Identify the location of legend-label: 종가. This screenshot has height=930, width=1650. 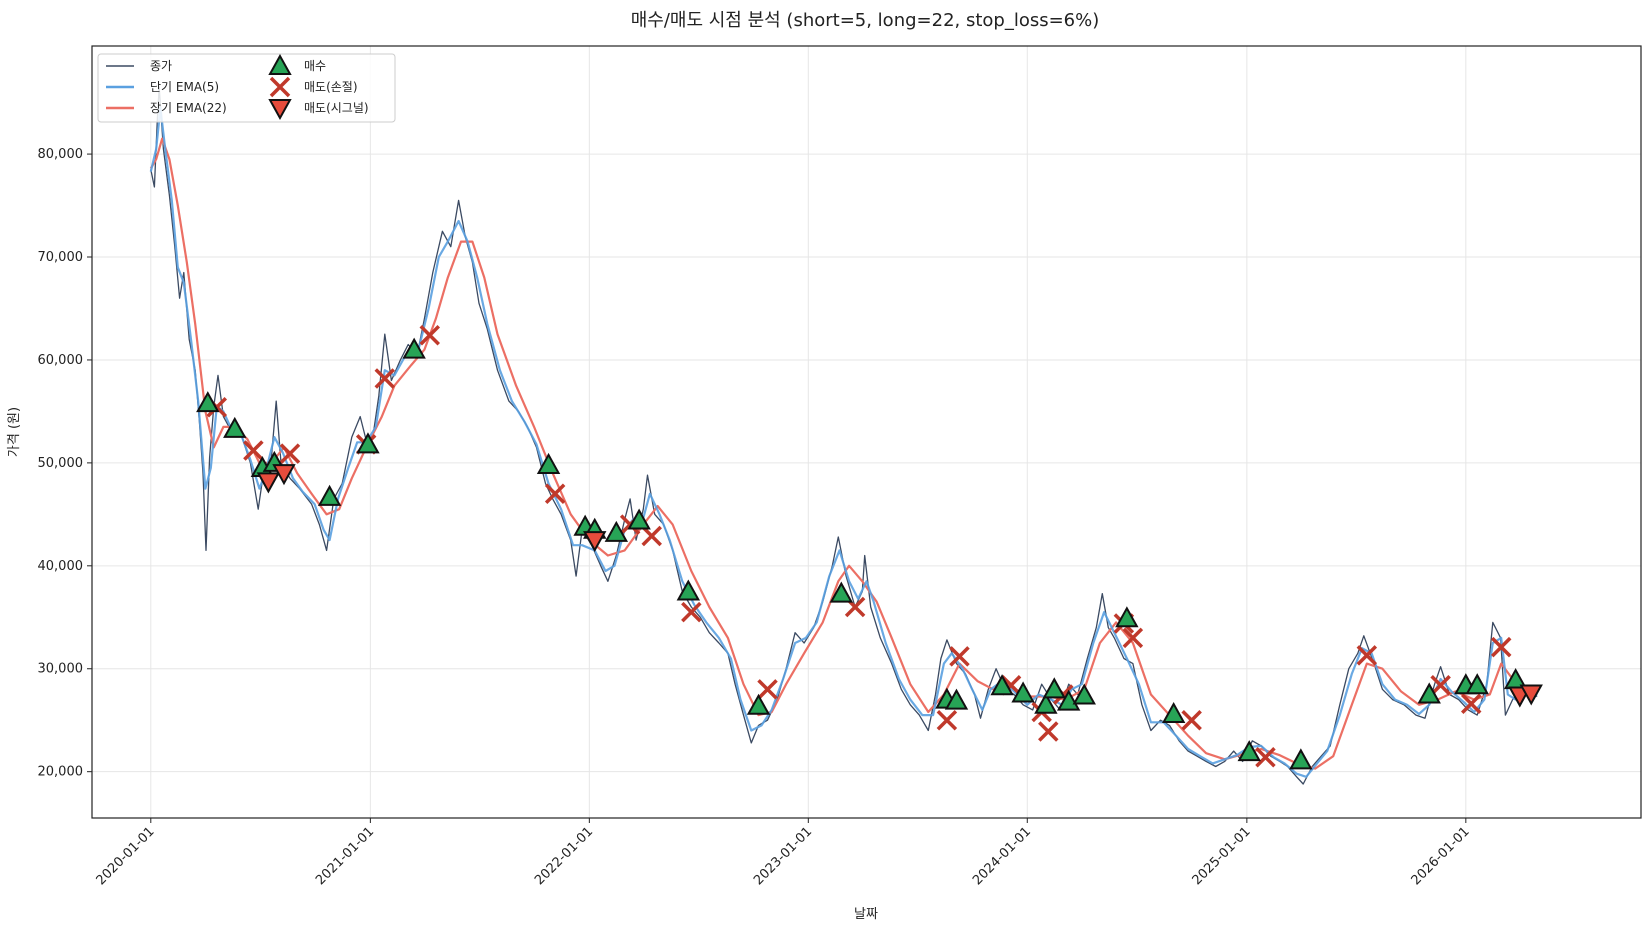
(161, 66).